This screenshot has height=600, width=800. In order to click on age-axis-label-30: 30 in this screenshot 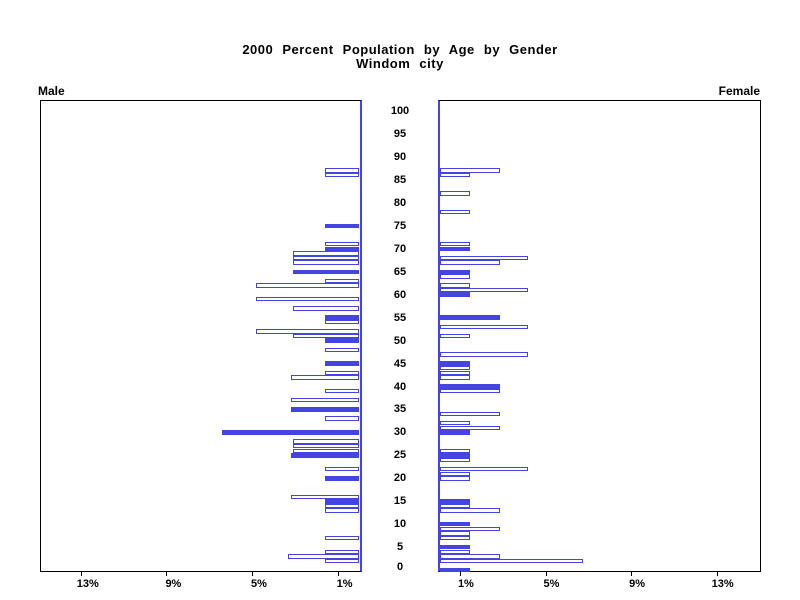, I will do `click(400, 432)`.